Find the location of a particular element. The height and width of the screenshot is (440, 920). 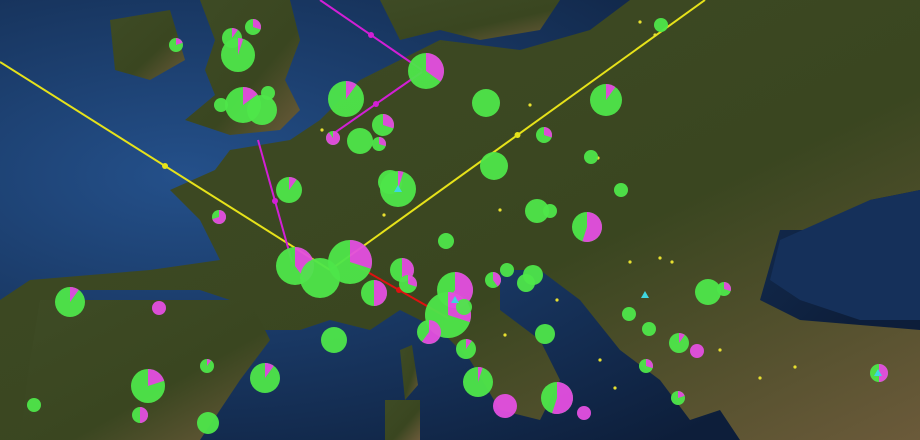

pie-slice-tertiary is located at coordinates (645, 294).